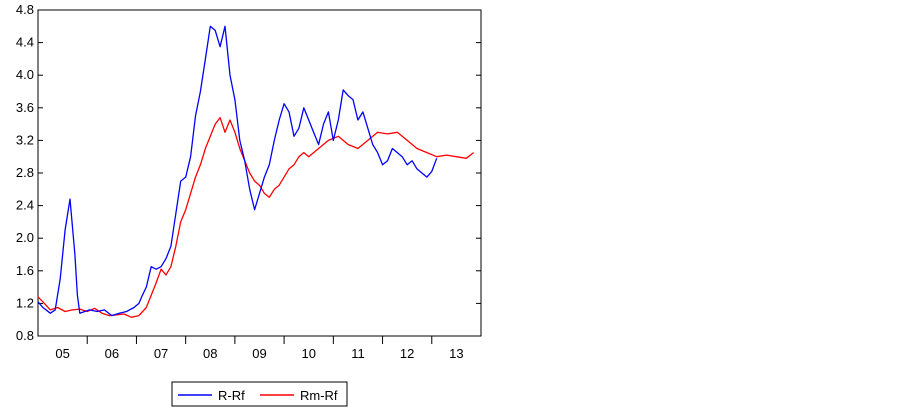 The width and height of the screenshot is (903, 409). I want to click on x-tick-label: 10, so click(308, 353).